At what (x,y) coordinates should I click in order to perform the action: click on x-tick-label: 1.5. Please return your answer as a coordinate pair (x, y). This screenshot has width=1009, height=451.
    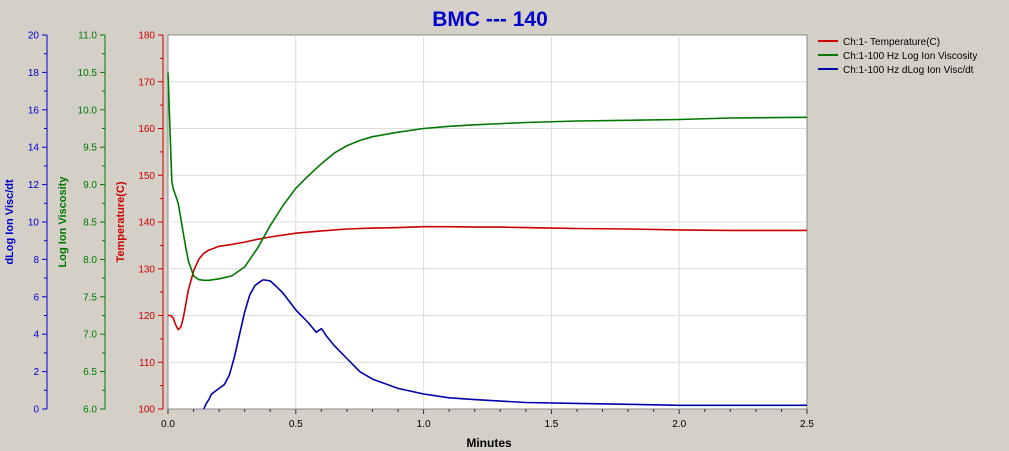
    Looking at the image, I should click on (551, 424).